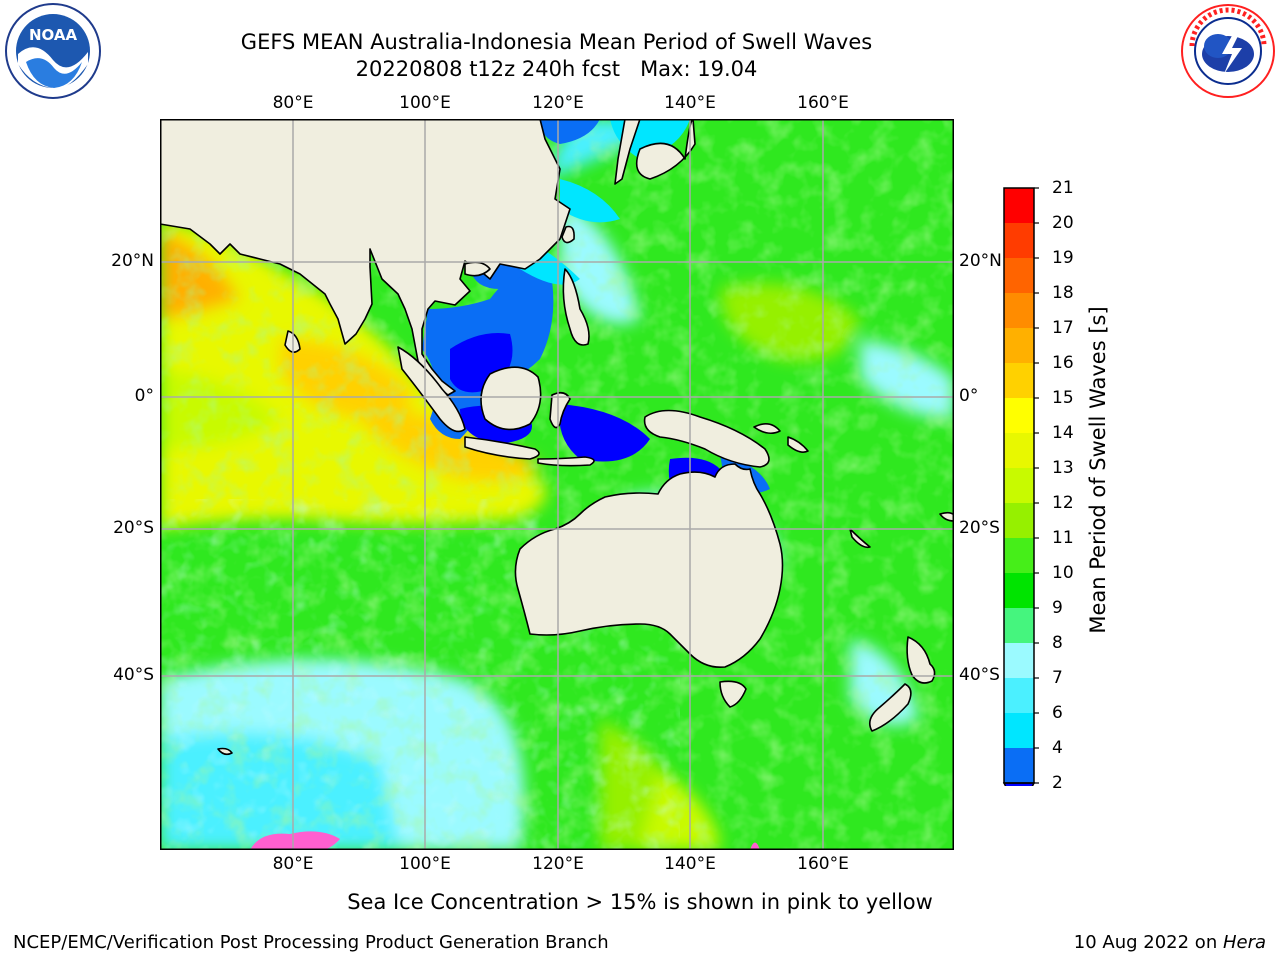 The image size is (1280, 960). What do you see at coordinates (1228, 51) in the screenshot?
I see `nws-logo-icon` at bounding box center [1228, 51].